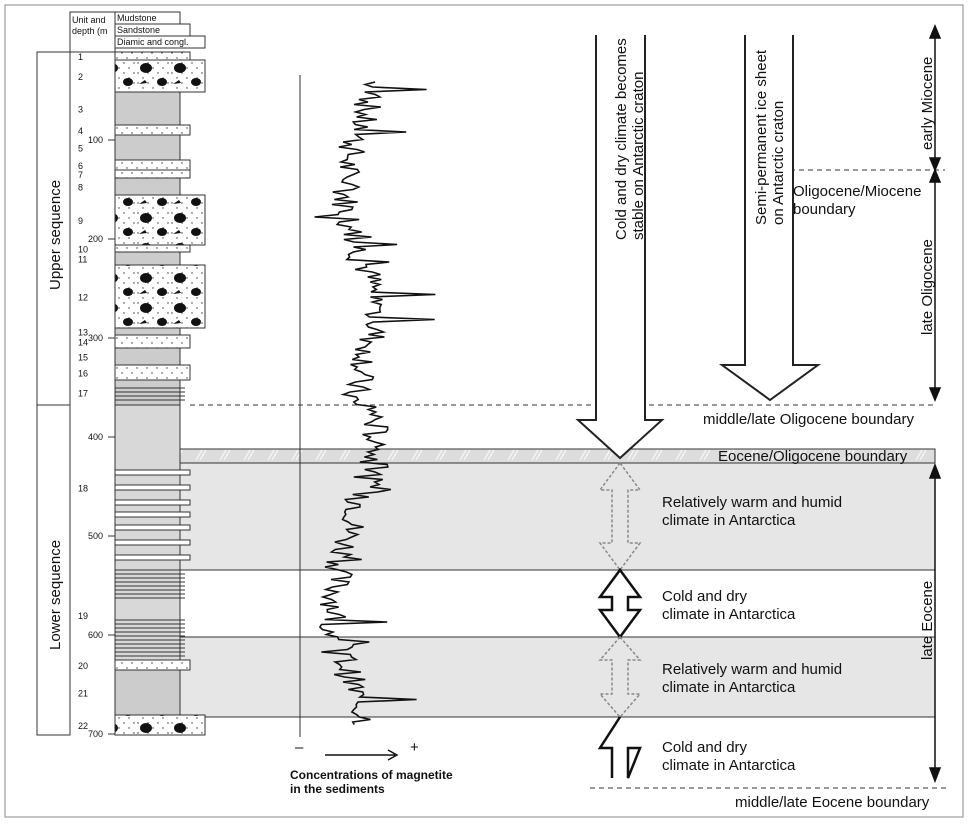 The height and width of the screenshot is (825, 970). Describe the element at coordinates (83, 333) in the screenshot. I see `unit-label: 13` at that location.